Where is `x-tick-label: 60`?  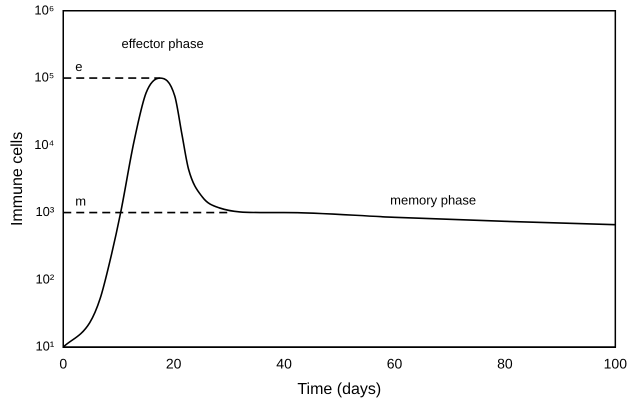
x-tick-label: 60 is located at coordinates (394, 363).